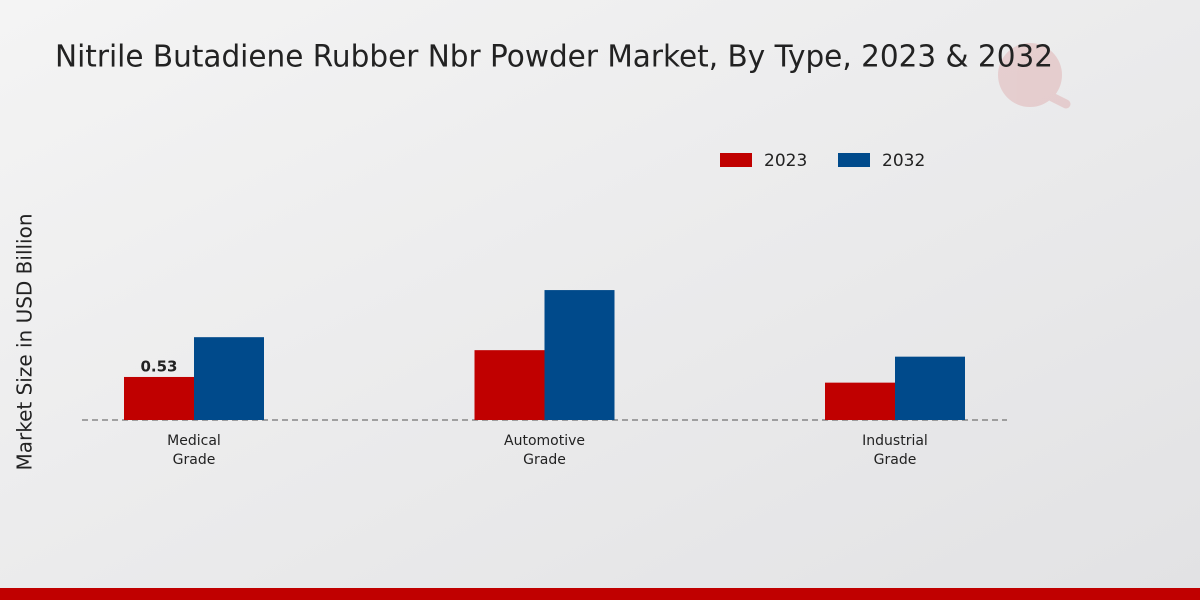  Describe the element at coordinates (903, 161) in the screenshot. I see `legend-label: 2032` at that location.